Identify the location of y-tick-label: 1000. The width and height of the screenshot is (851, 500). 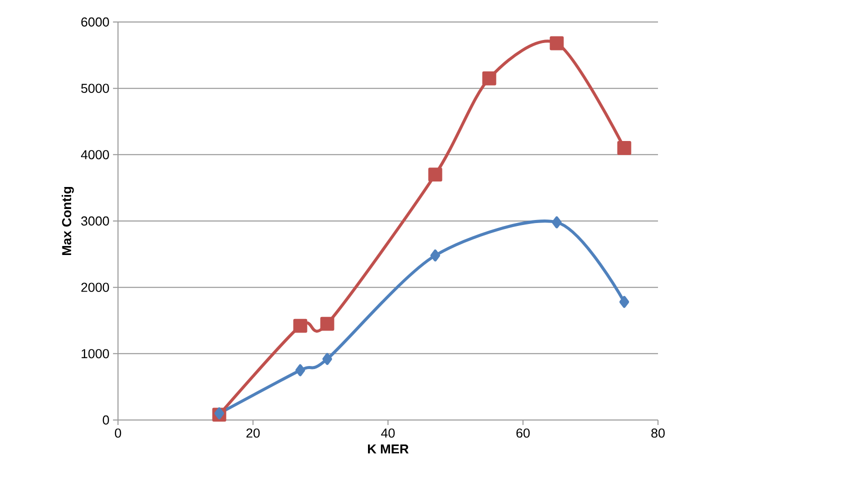
(95, 353).